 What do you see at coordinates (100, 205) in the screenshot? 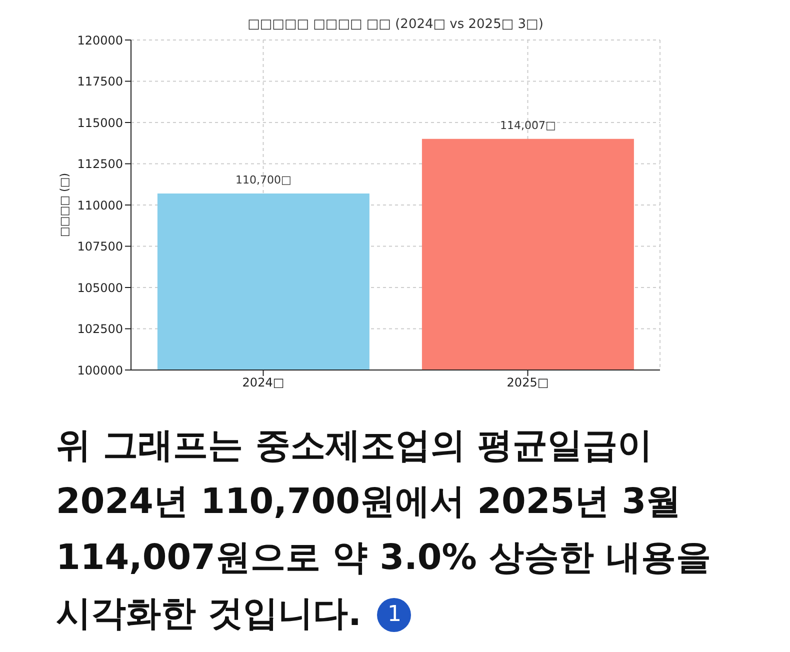
I see `y-tick-label: 110000` at bounding box center [100, 205].